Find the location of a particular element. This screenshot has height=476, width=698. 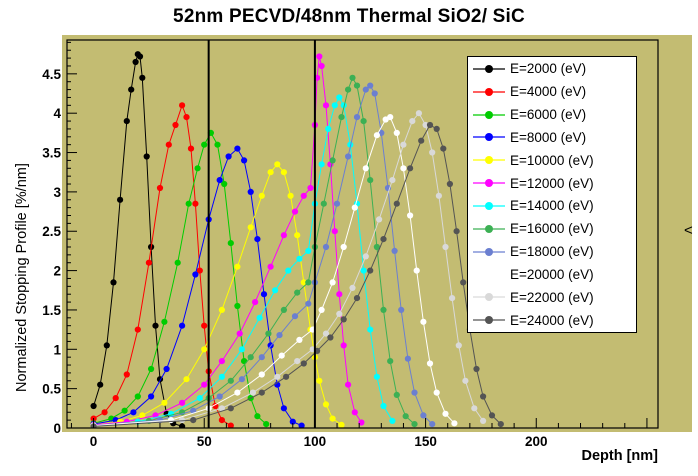

legend-label: E=22000 (eV) is located at coordinates (552, 297).